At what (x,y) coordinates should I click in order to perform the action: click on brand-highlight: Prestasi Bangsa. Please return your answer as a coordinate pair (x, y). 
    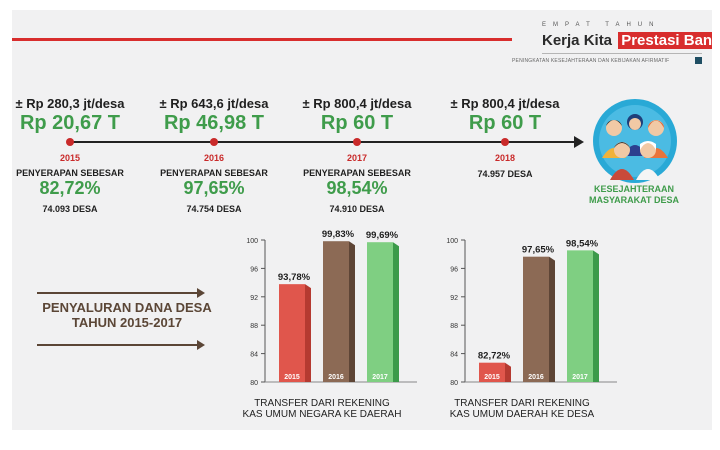
    Looking at the image, I should click on (665, 40).